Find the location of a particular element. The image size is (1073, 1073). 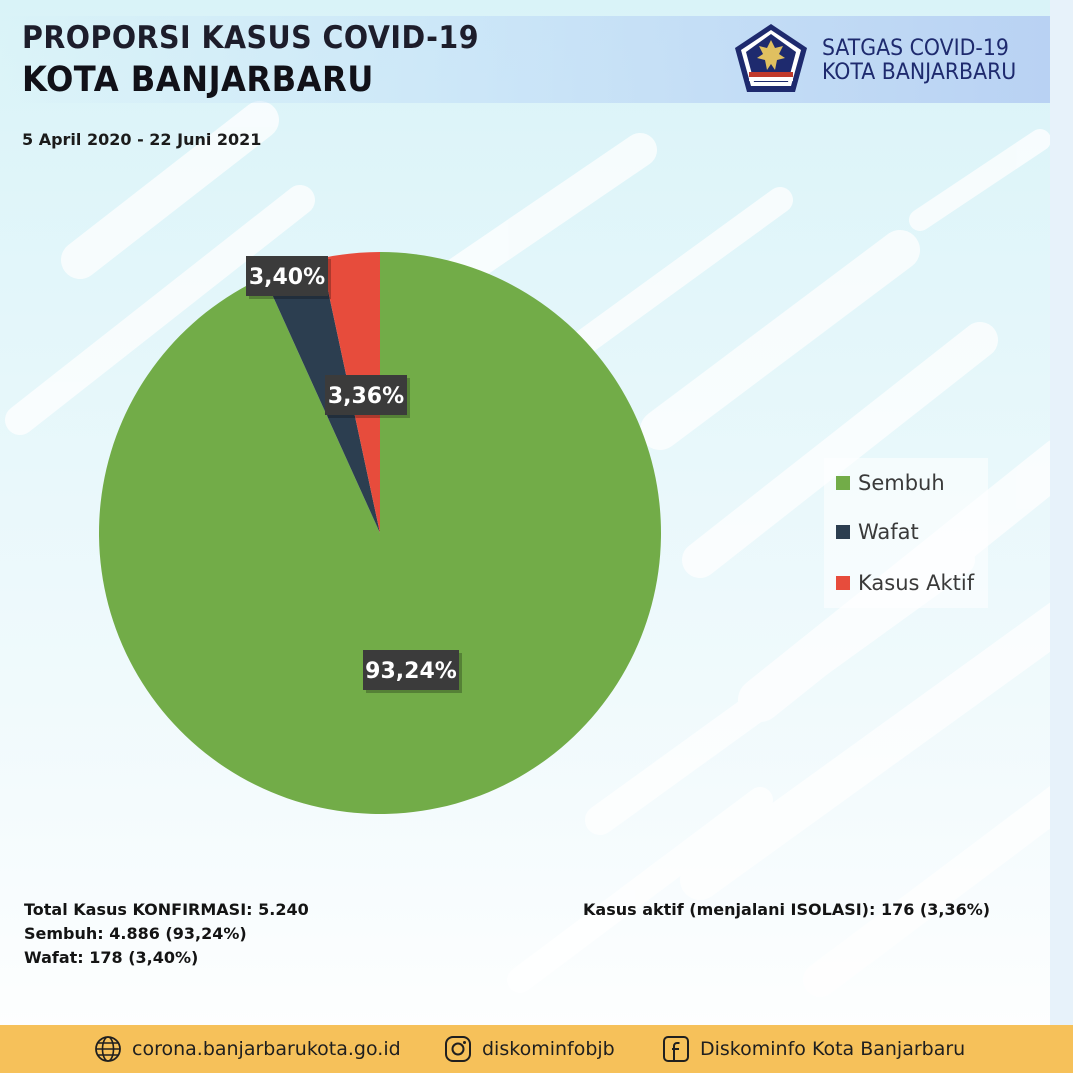

legend-item-kasus-aktif: Kasus Aktif is located at coordinates (905, 583).